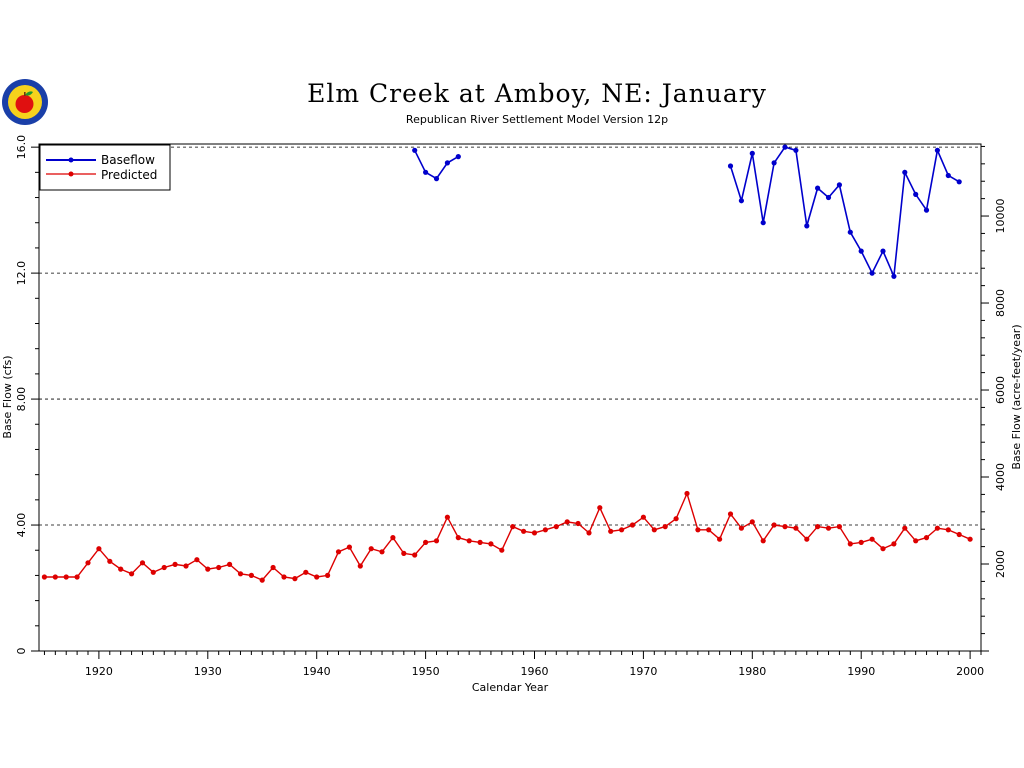  I want to click on x-axis: 1920 1930 1940 1950 1960 1970 1980 1990 2000, so click(513, 664).